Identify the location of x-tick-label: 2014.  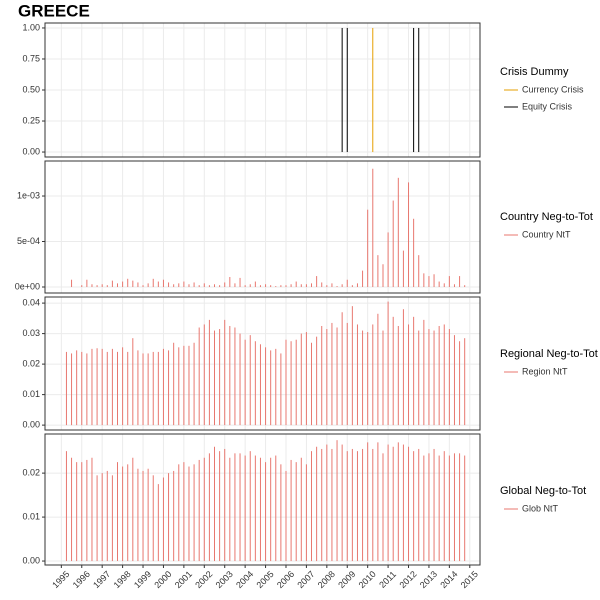
(448, 579).